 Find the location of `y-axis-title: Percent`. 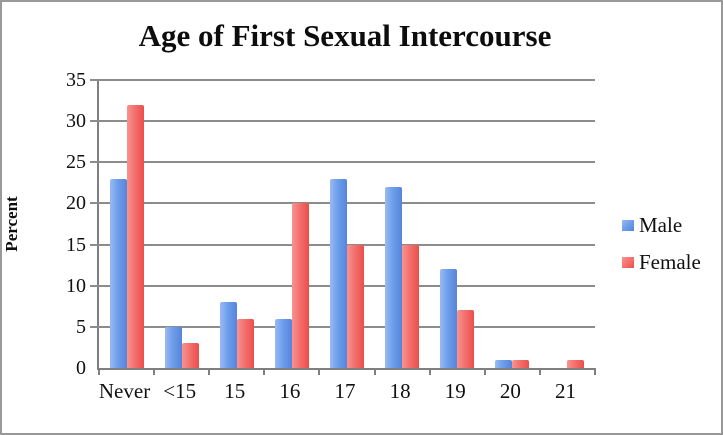

y-axis-title: Percent is located at coordinates (11, 224).